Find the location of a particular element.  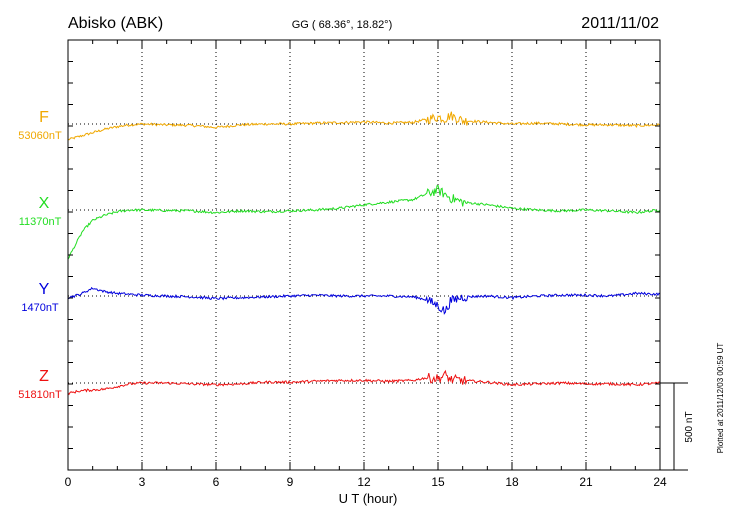

x-tick-label: 9 is located at coordinates (290, 482).